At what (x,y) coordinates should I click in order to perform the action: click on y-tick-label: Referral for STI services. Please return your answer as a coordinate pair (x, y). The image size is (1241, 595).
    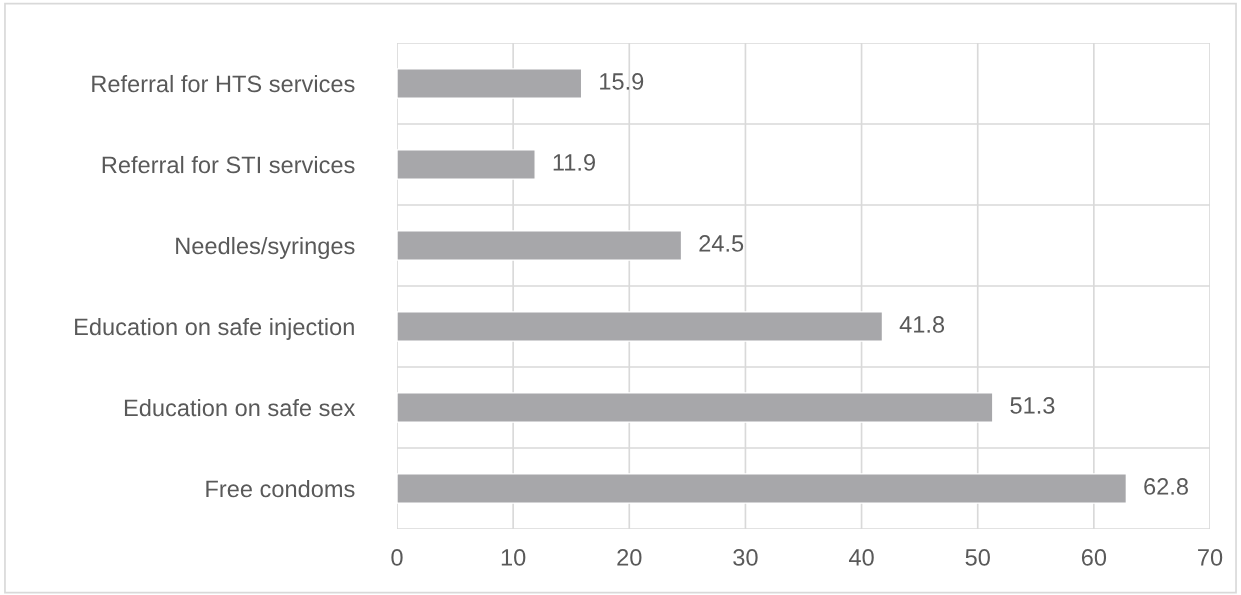
    Looking at the image, I should click on (228, 164).